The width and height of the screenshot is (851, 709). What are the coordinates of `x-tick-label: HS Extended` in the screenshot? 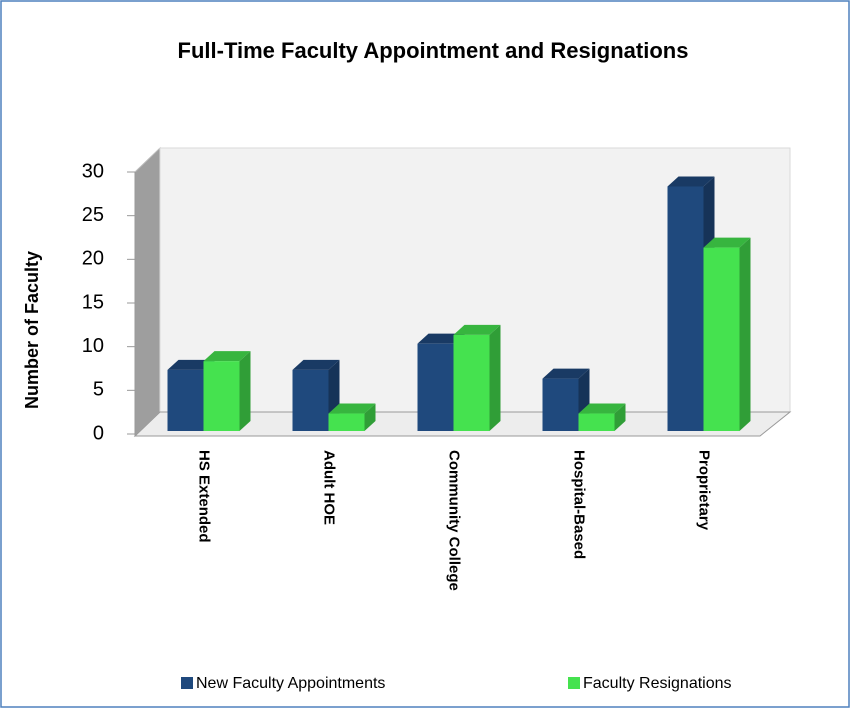 It's located at (204, 496).